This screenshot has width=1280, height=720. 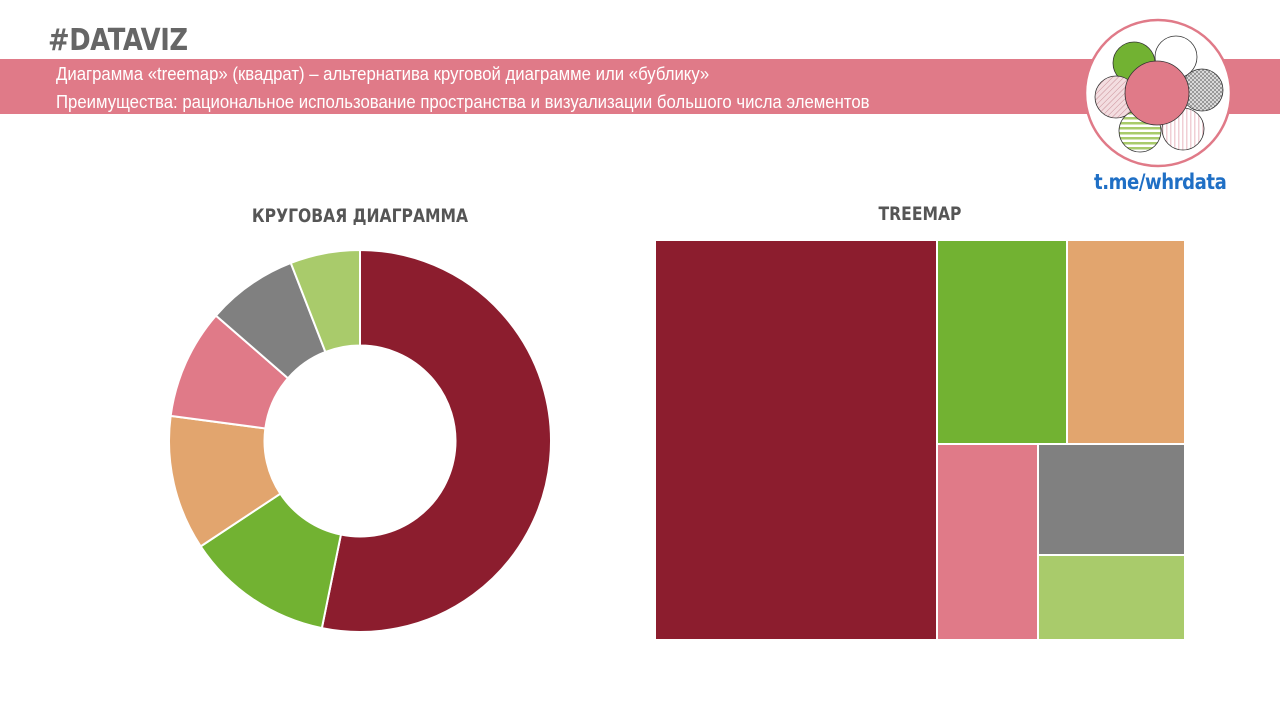 What do you see at coordinates (1111, 500) in the screenshot?
I see `treemap-cell-e` at bounding box center [1111, 500].